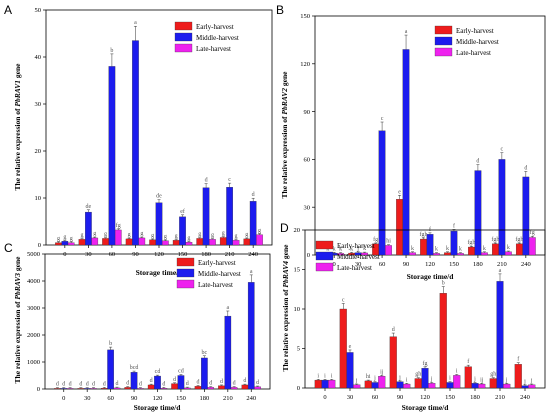 The image size is (550, 416). Describe the element at coordinates (87, 398) in the screenshot. I see `x-tick-label: 30` at that location.